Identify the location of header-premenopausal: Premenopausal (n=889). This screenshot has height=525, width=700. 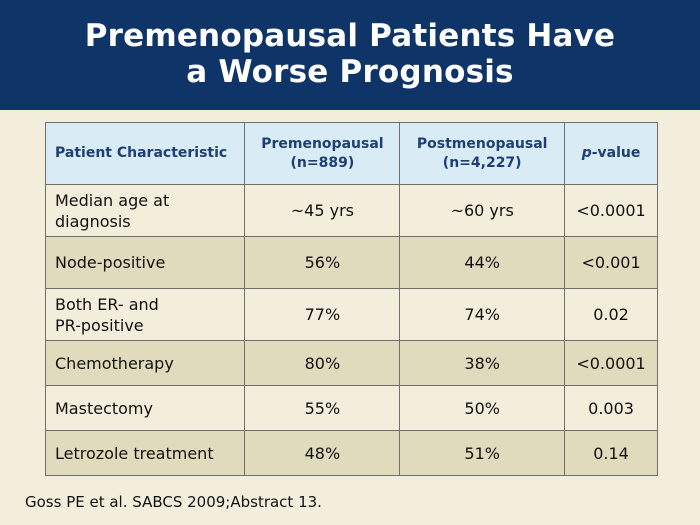
(322, 153).